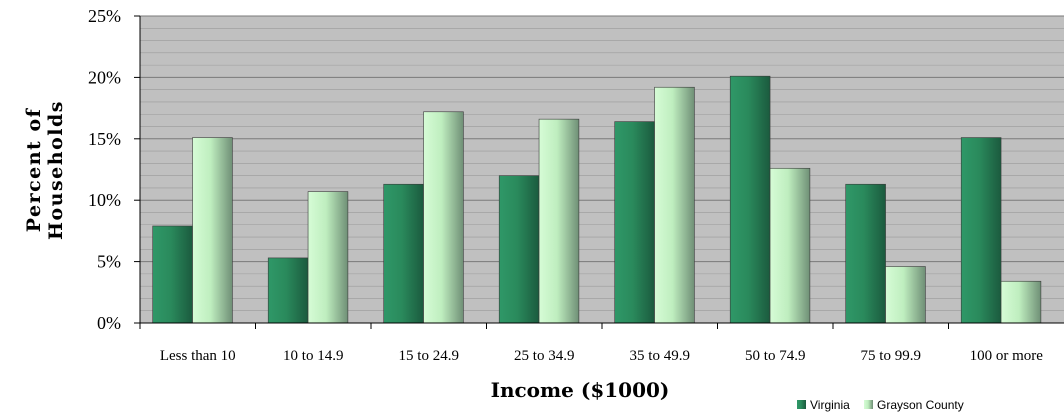 The width and height of the screenshot is (1064, 416). Describe the element at coordinates (580, 390) in the screenshot. I see `x-axis-title: Income ($1000)` at that location.